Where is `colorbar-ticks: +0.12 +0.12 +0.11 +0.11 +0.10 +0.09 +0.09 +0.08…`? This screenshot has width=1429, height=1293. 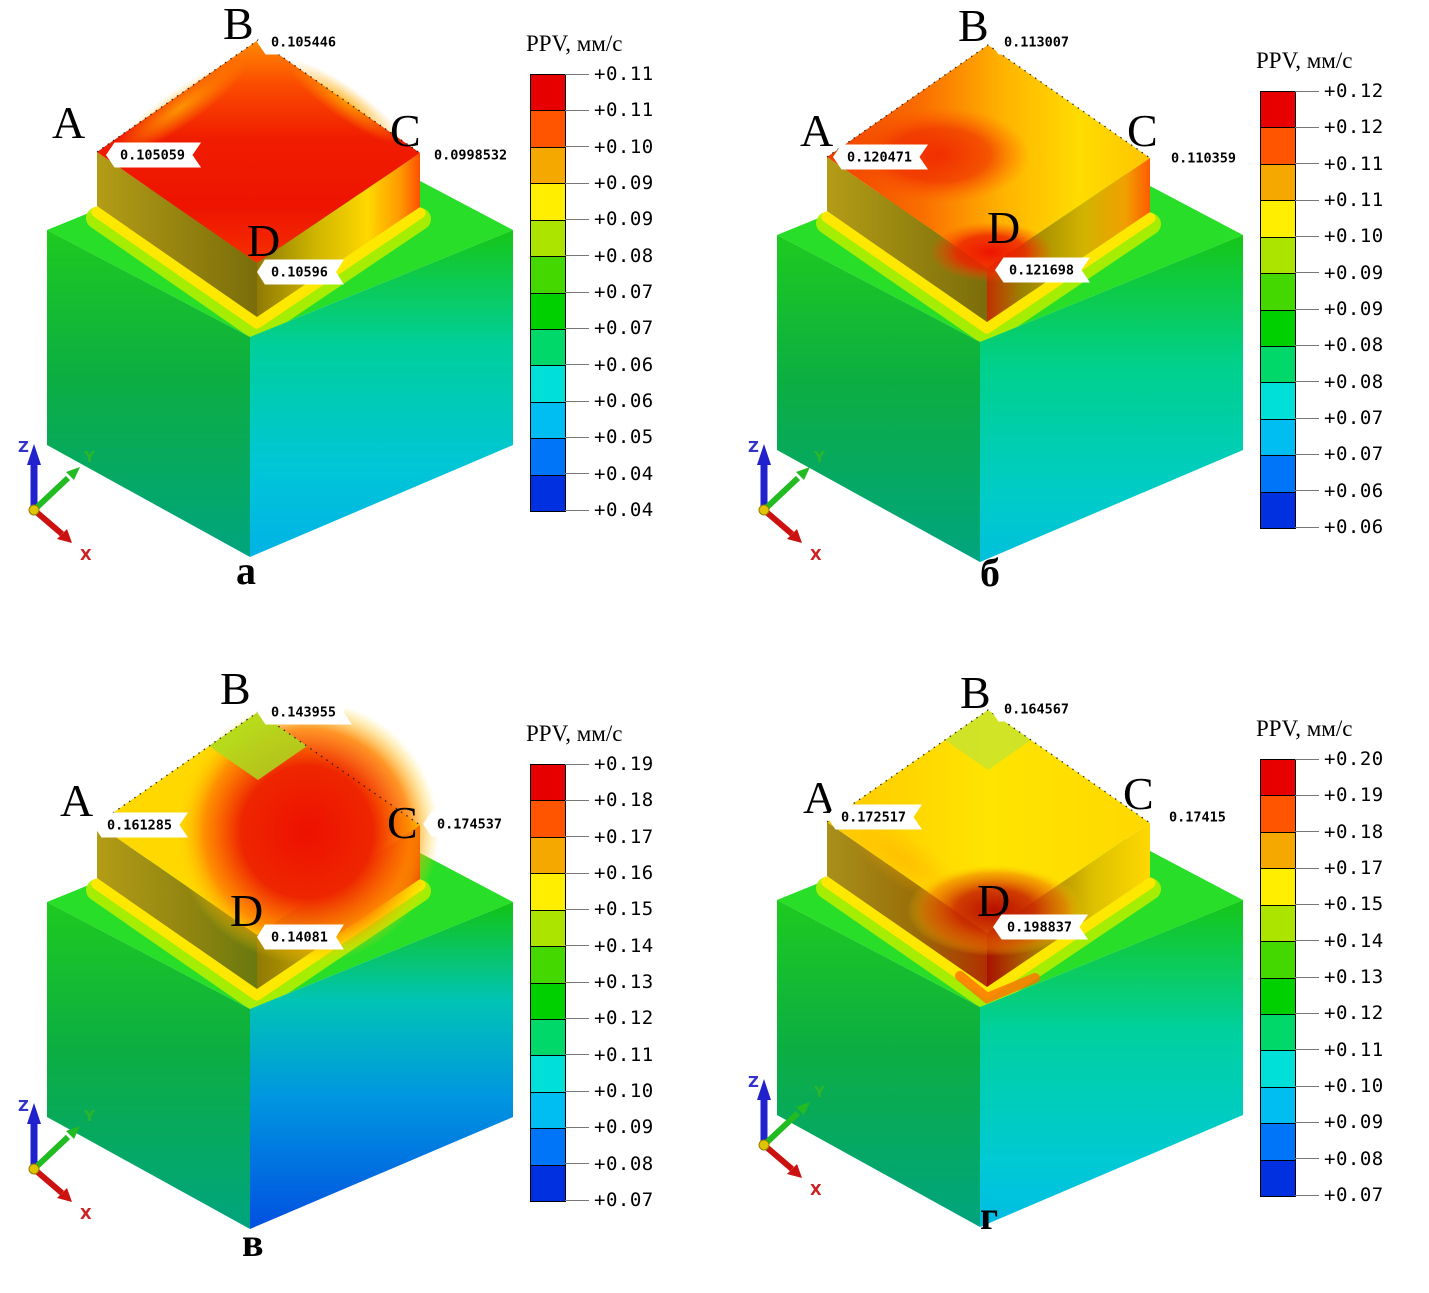
colorbar-ticks: +0.12 +0.12 +0.11 +0.11 +0.10 +0.09 +0.09 +0.08… is located at coordinates (1362, 309).